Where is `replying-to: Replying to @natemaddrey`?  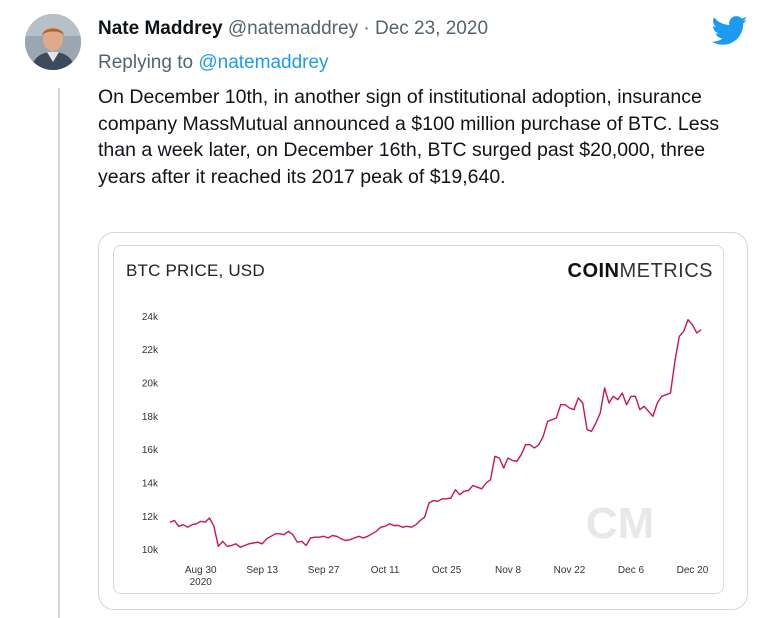 replying-to: Replying to @natemaddrey is located at coordinates (213, 63).